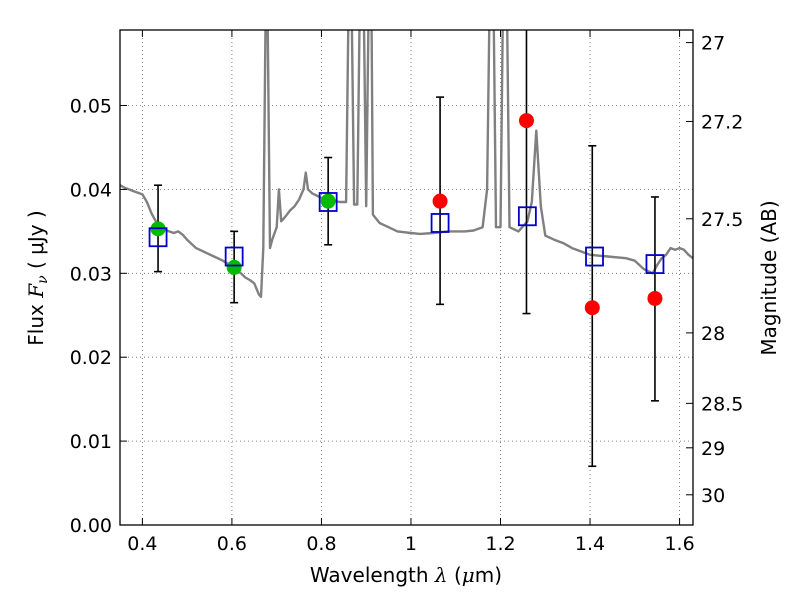  Describe the element at coordinates (722, 122) in the screenshot. I see `y2-tick-label: 27.2` at that location.